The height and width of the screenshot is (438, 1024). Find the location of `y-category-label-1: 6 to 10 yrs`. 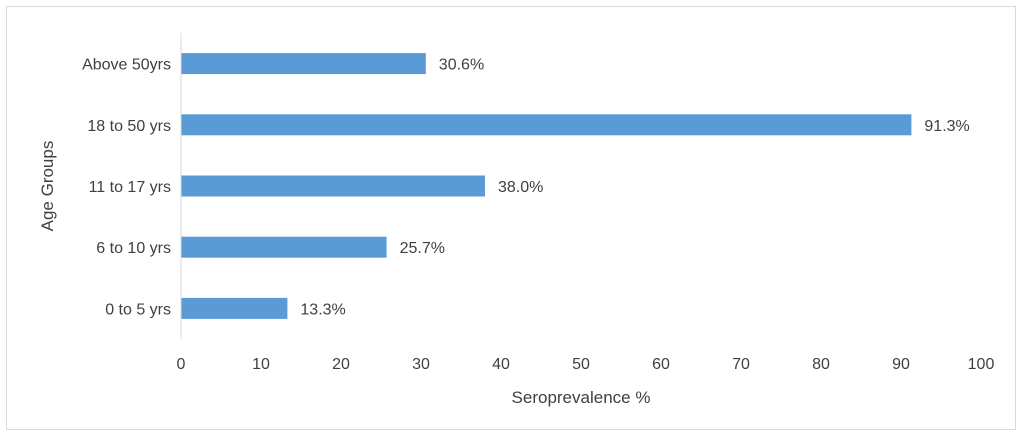

y-category-label-1: 6 to 10 yrs is located at coordinates (133, 248).